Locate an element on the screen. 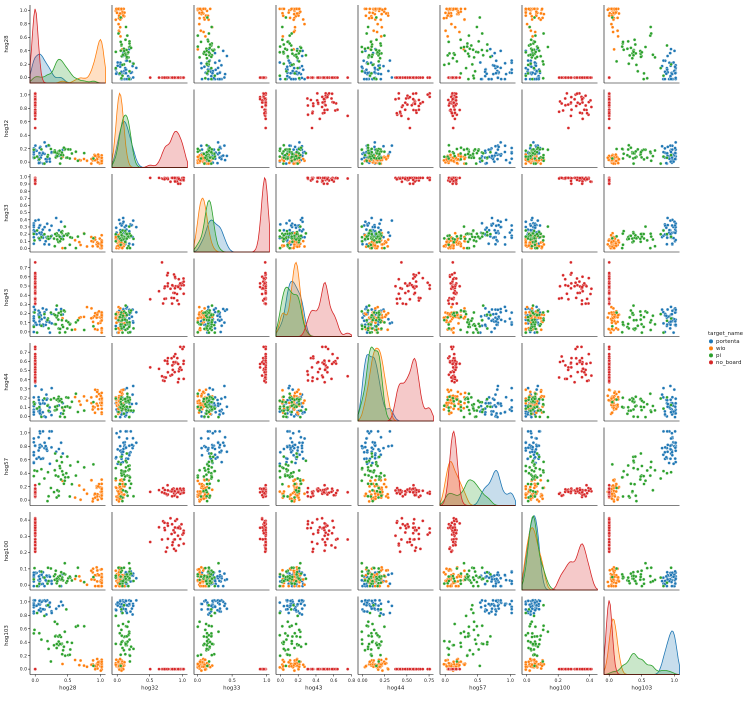 This screenshot has width=750, height=702. panel-hog44-vs-hog28 is located at coordinates (67, 382).